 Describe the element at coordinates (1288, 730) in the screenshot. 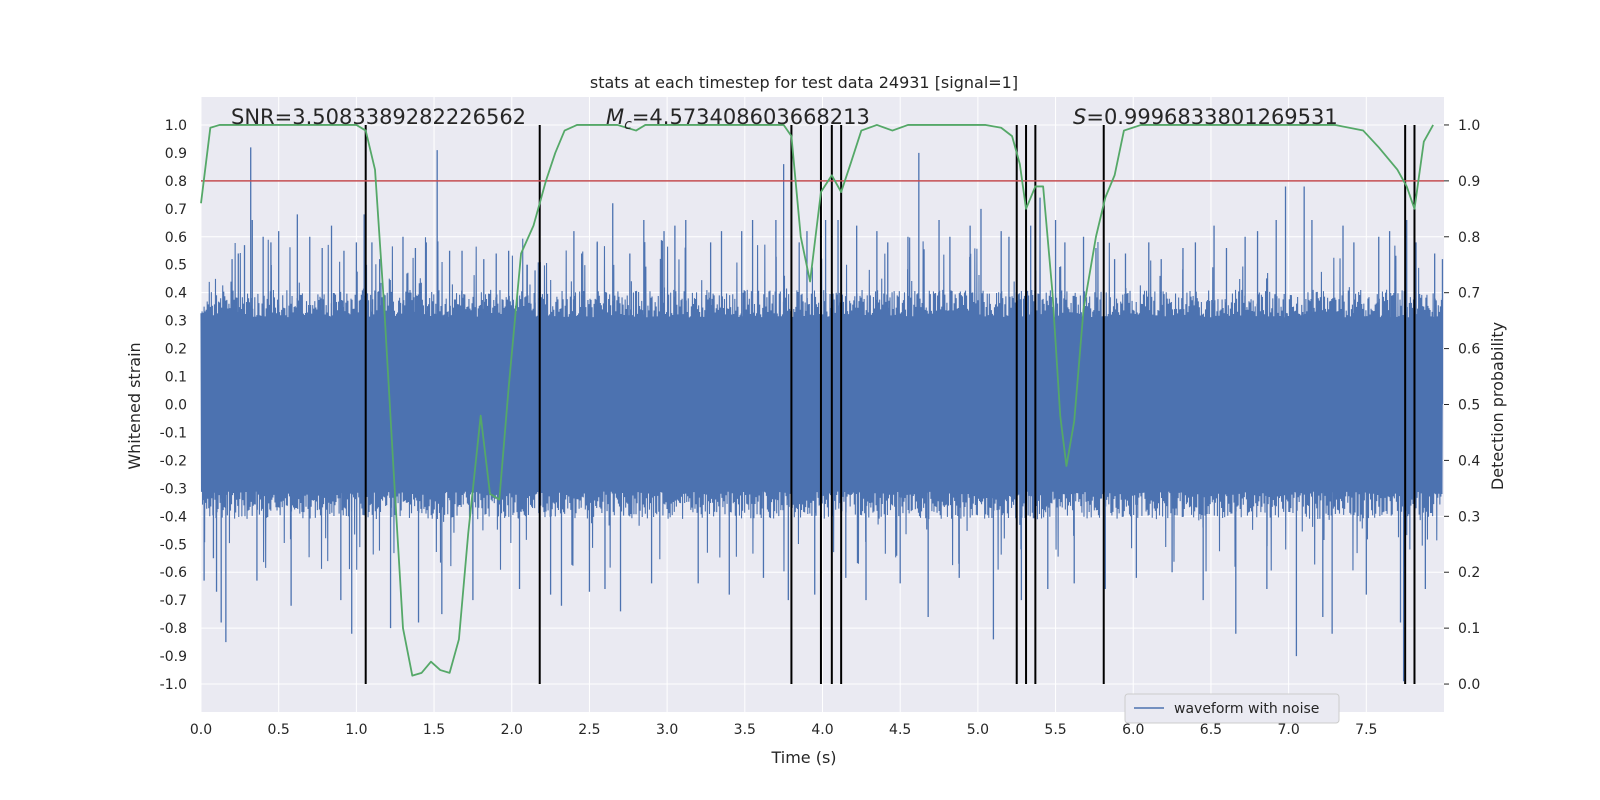

I see `x-tick-label: 7.0` at that location.